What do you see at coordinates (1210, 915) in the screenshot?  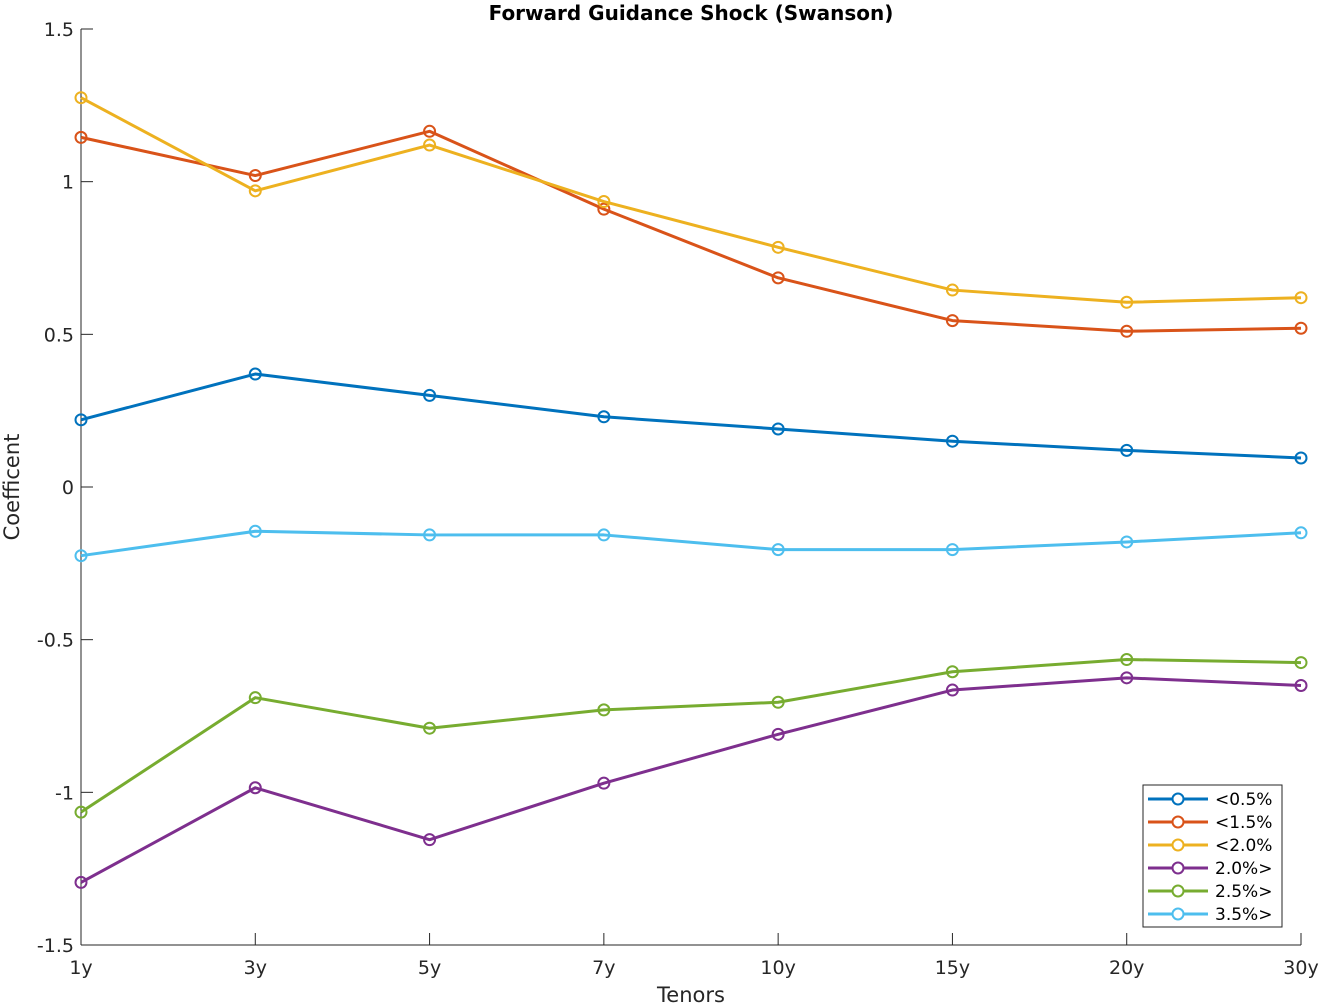 I see `legend-item: 3.5%>` at bounding box center [1210, 915].